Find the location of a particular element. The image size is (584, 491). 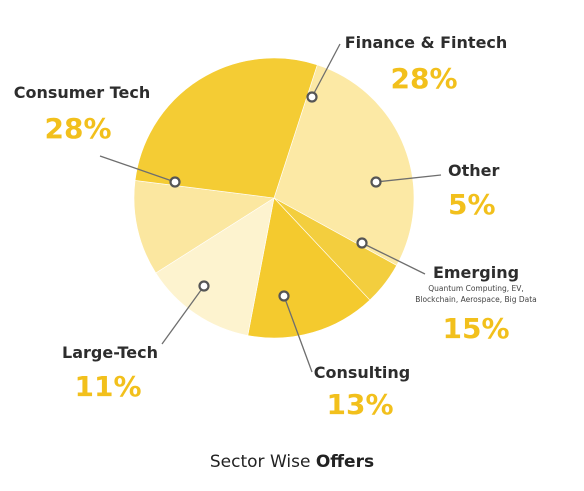

pie-slice-large-tech is located at coordinates (204, 227).